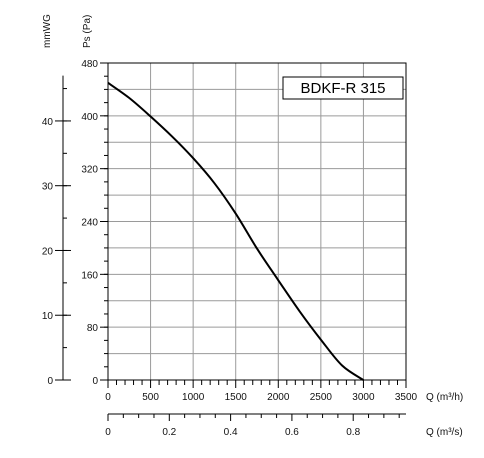 This screenshot has width=484, height=458. Describe the element at coordinates (169, 432) in the screenshot. I see `q-m3s-tick-label: 0.2` at that location.